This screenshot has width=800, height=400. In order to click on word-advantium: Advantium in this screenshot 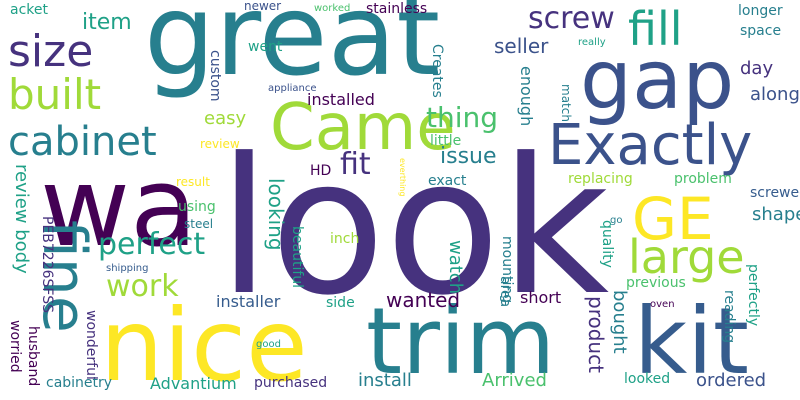, I will do `click(193, 383)`.